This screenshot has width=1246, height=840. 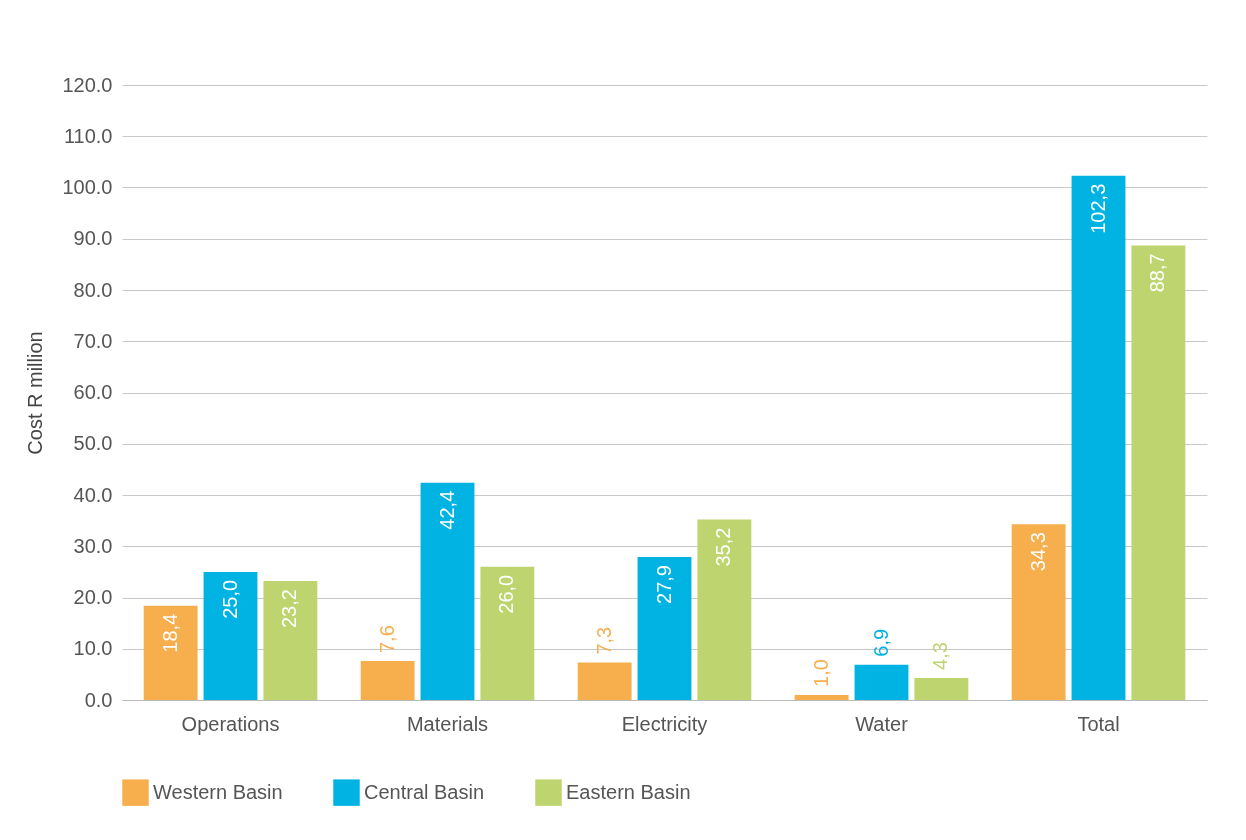 What do you see at coordinates (35, 393) in the screenshot?
I see `y-axis-title: Cost R million` at bounding box center [35, 393].